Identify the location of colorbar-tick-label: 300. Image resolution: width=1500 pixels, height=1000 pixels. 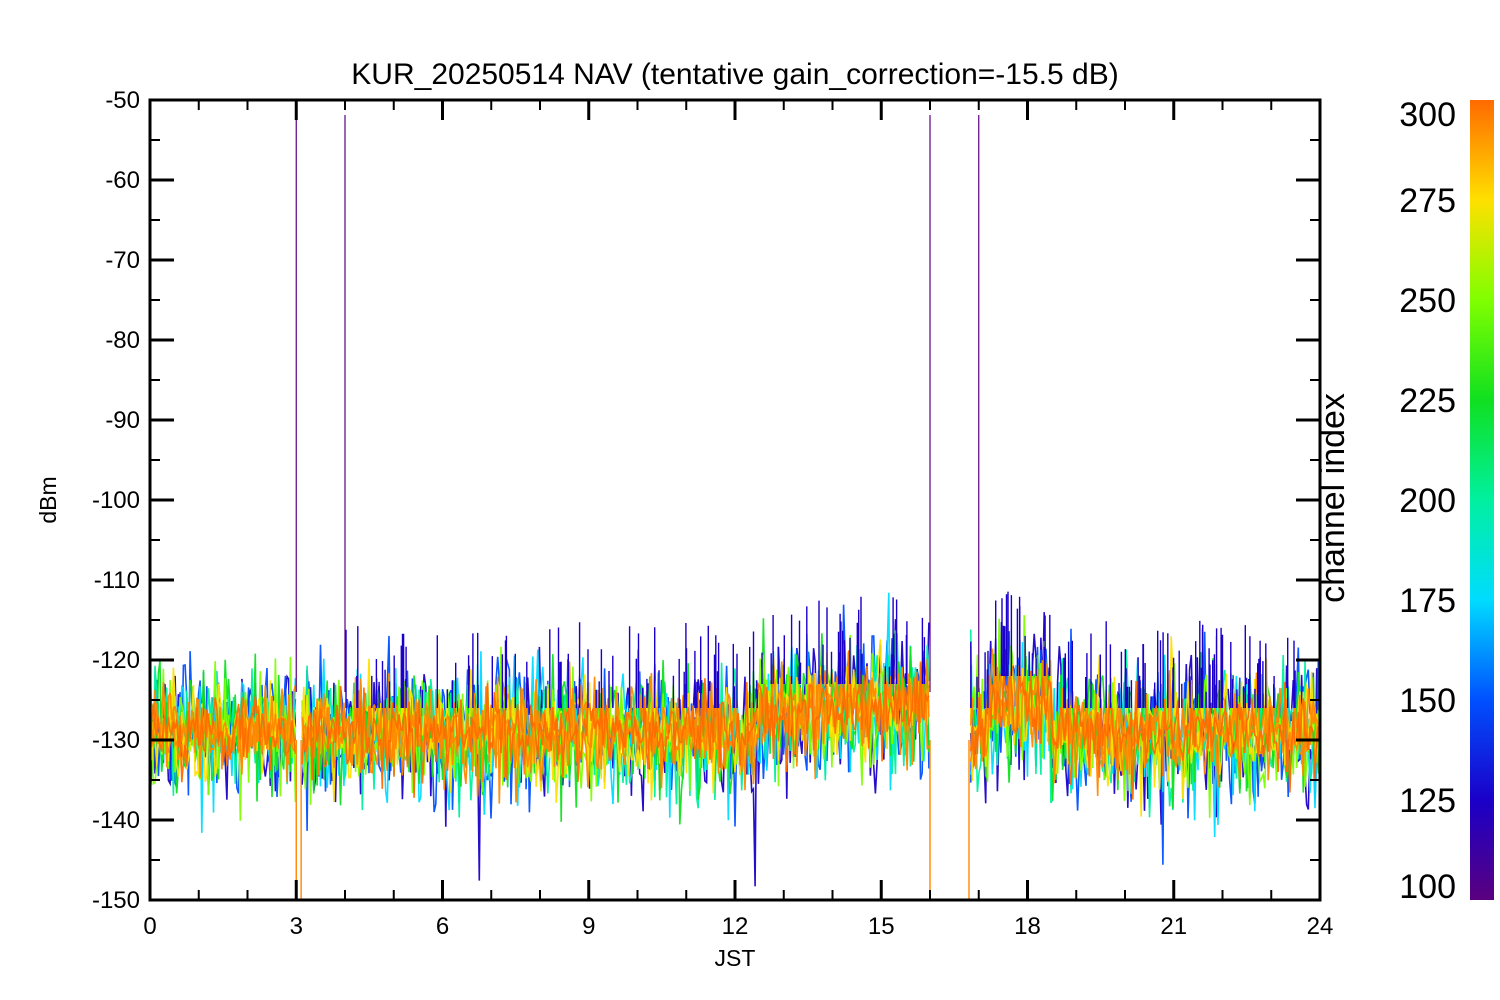
(1427, 115).